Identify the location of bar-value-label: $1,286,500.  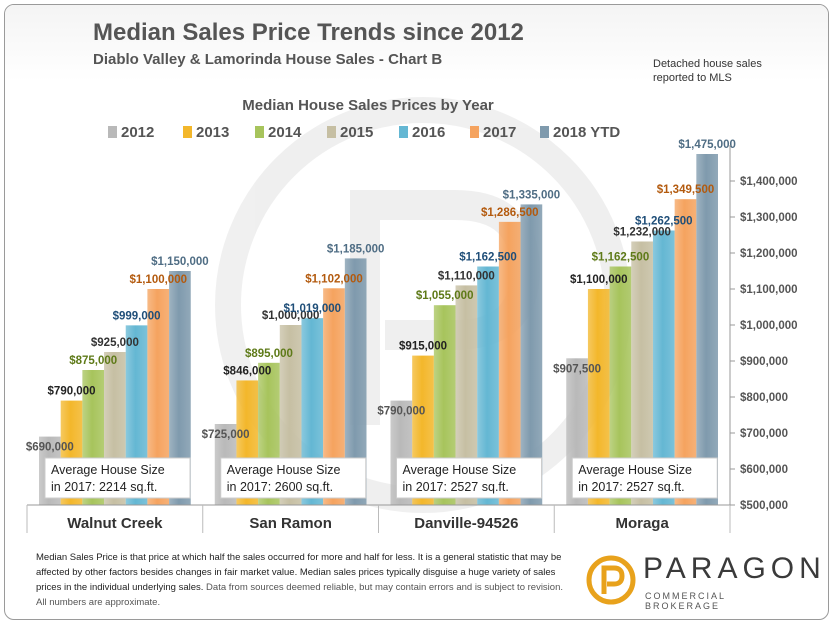
(510, 213).